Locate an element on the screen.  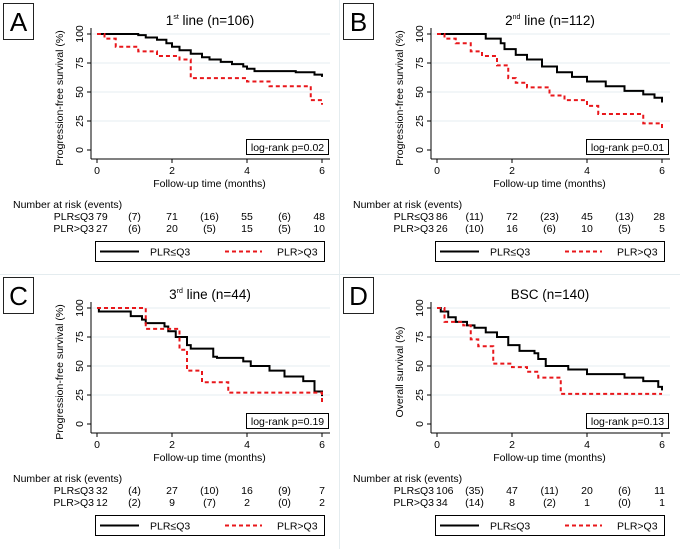
risk-cell: (14) is located at coordinates (474, 503).